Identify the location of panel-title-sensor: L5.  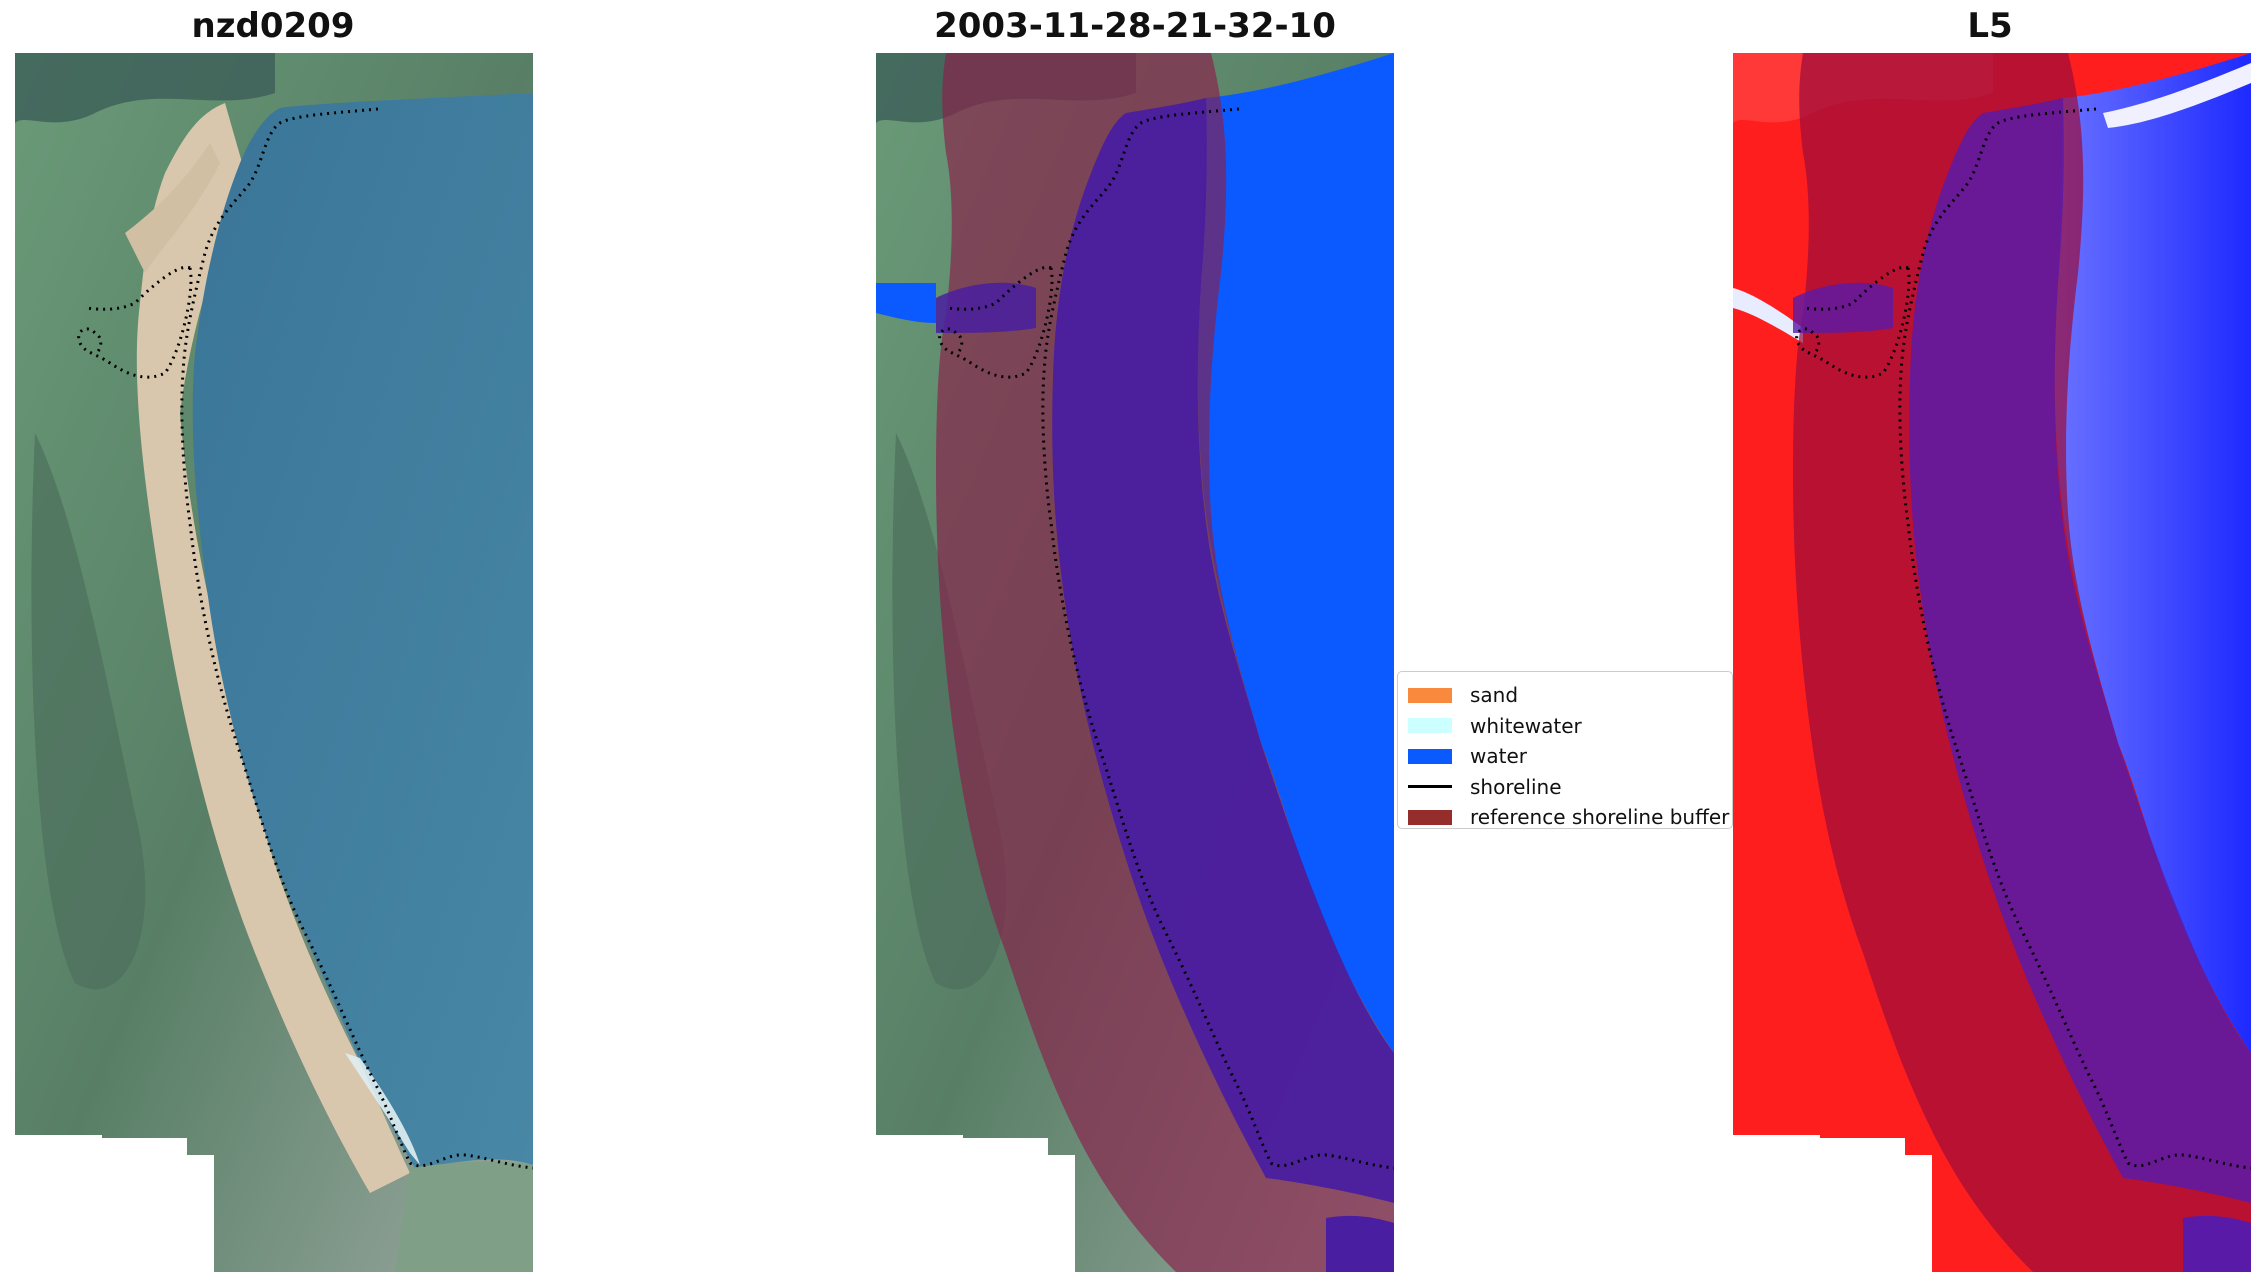
(1990, 26).